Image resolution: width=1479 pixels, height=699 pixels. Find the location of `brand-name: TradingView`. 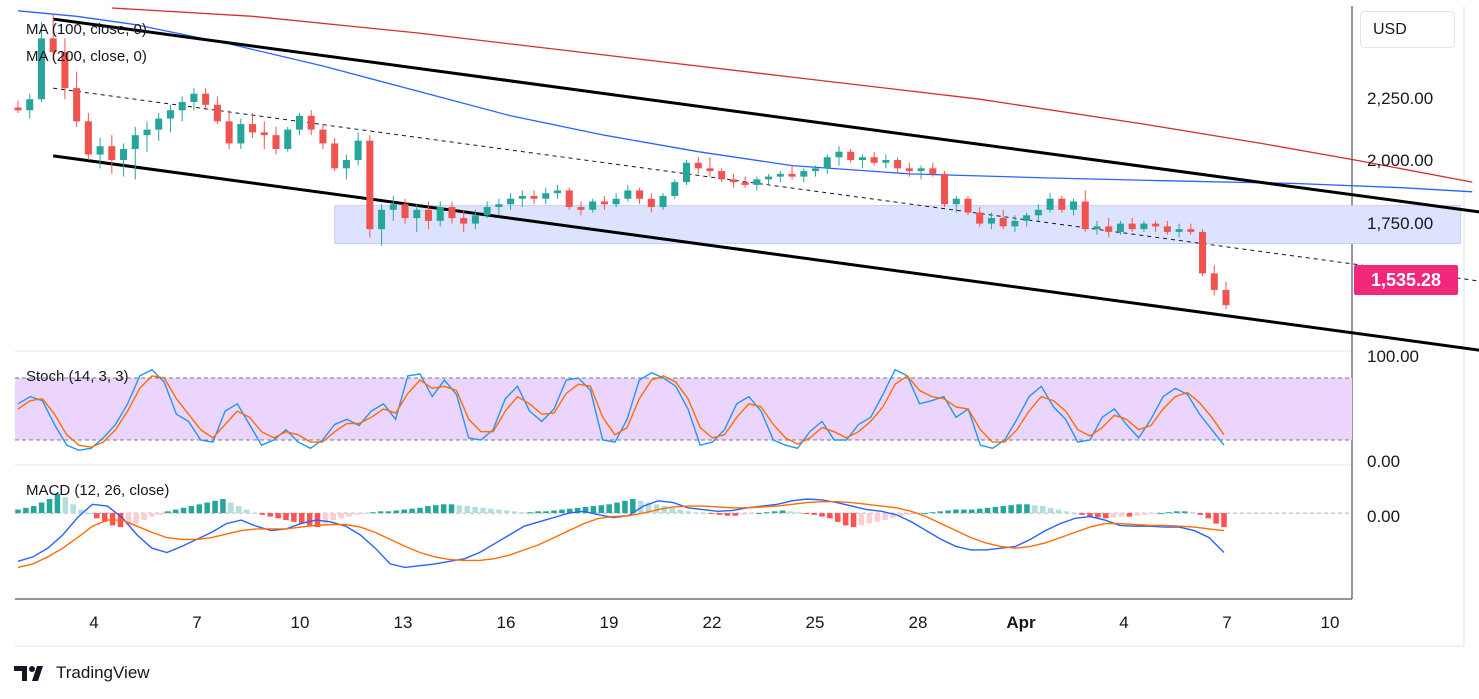

brand-name: TradingView is located at coordinates (103, 672).